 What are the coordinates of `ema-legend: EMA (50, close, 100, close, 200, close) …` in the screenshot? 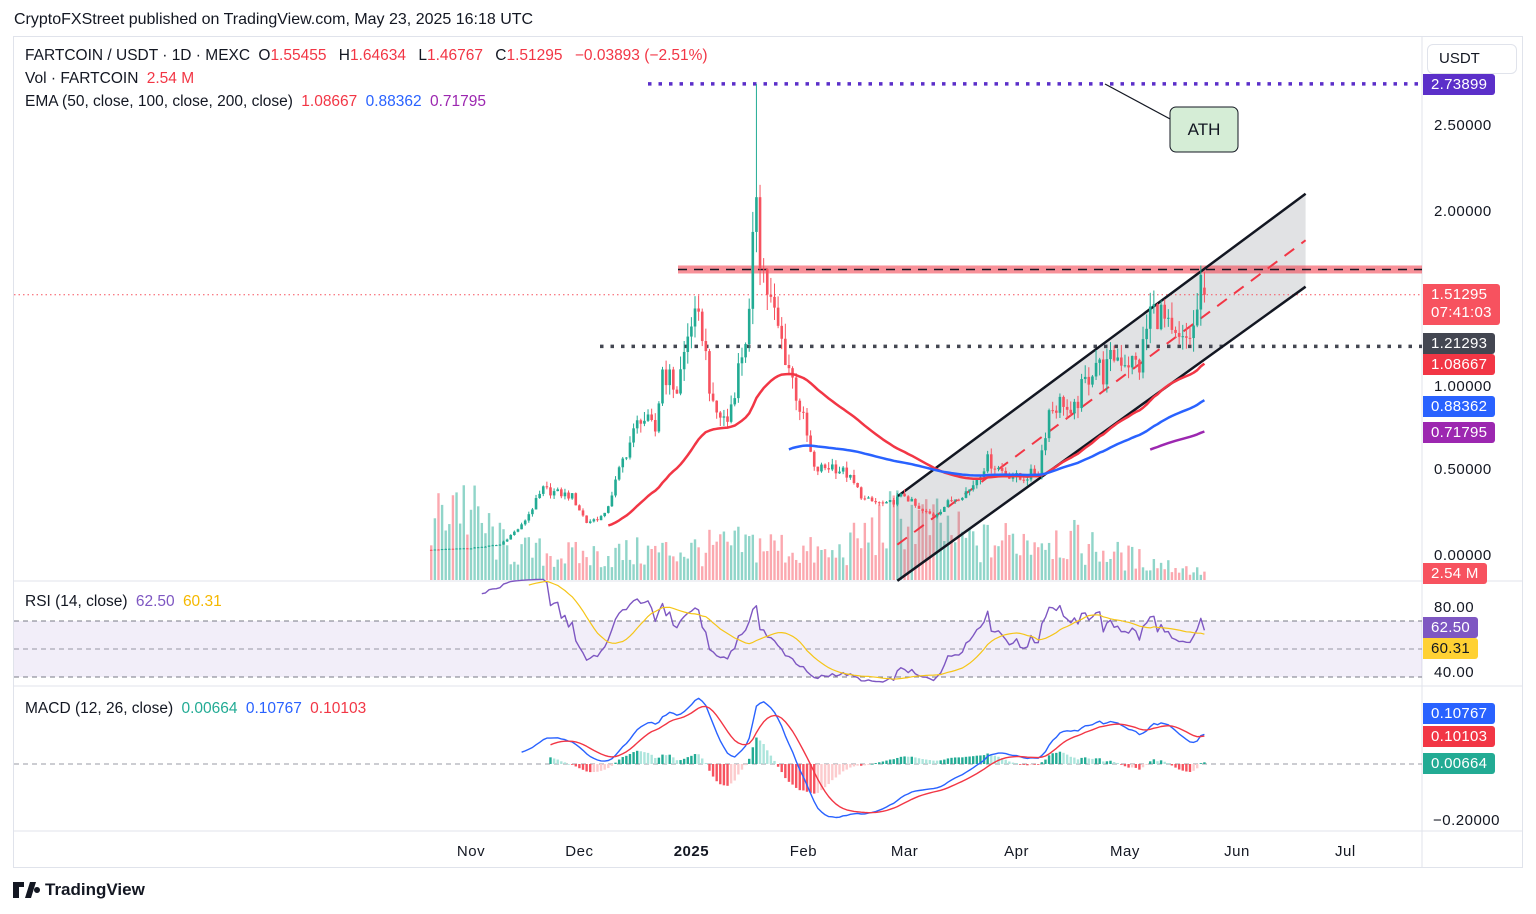 It's located at (257, 102).